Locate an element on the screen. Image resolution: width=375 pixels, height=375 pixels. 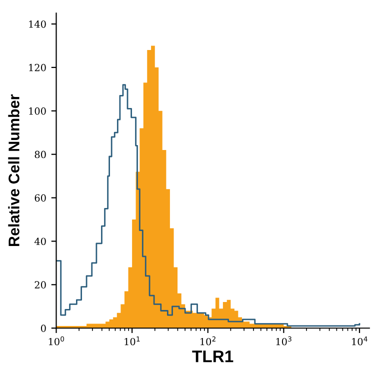
x-tick-label: 10$^{4}$ is located at coordinates (360, 341).